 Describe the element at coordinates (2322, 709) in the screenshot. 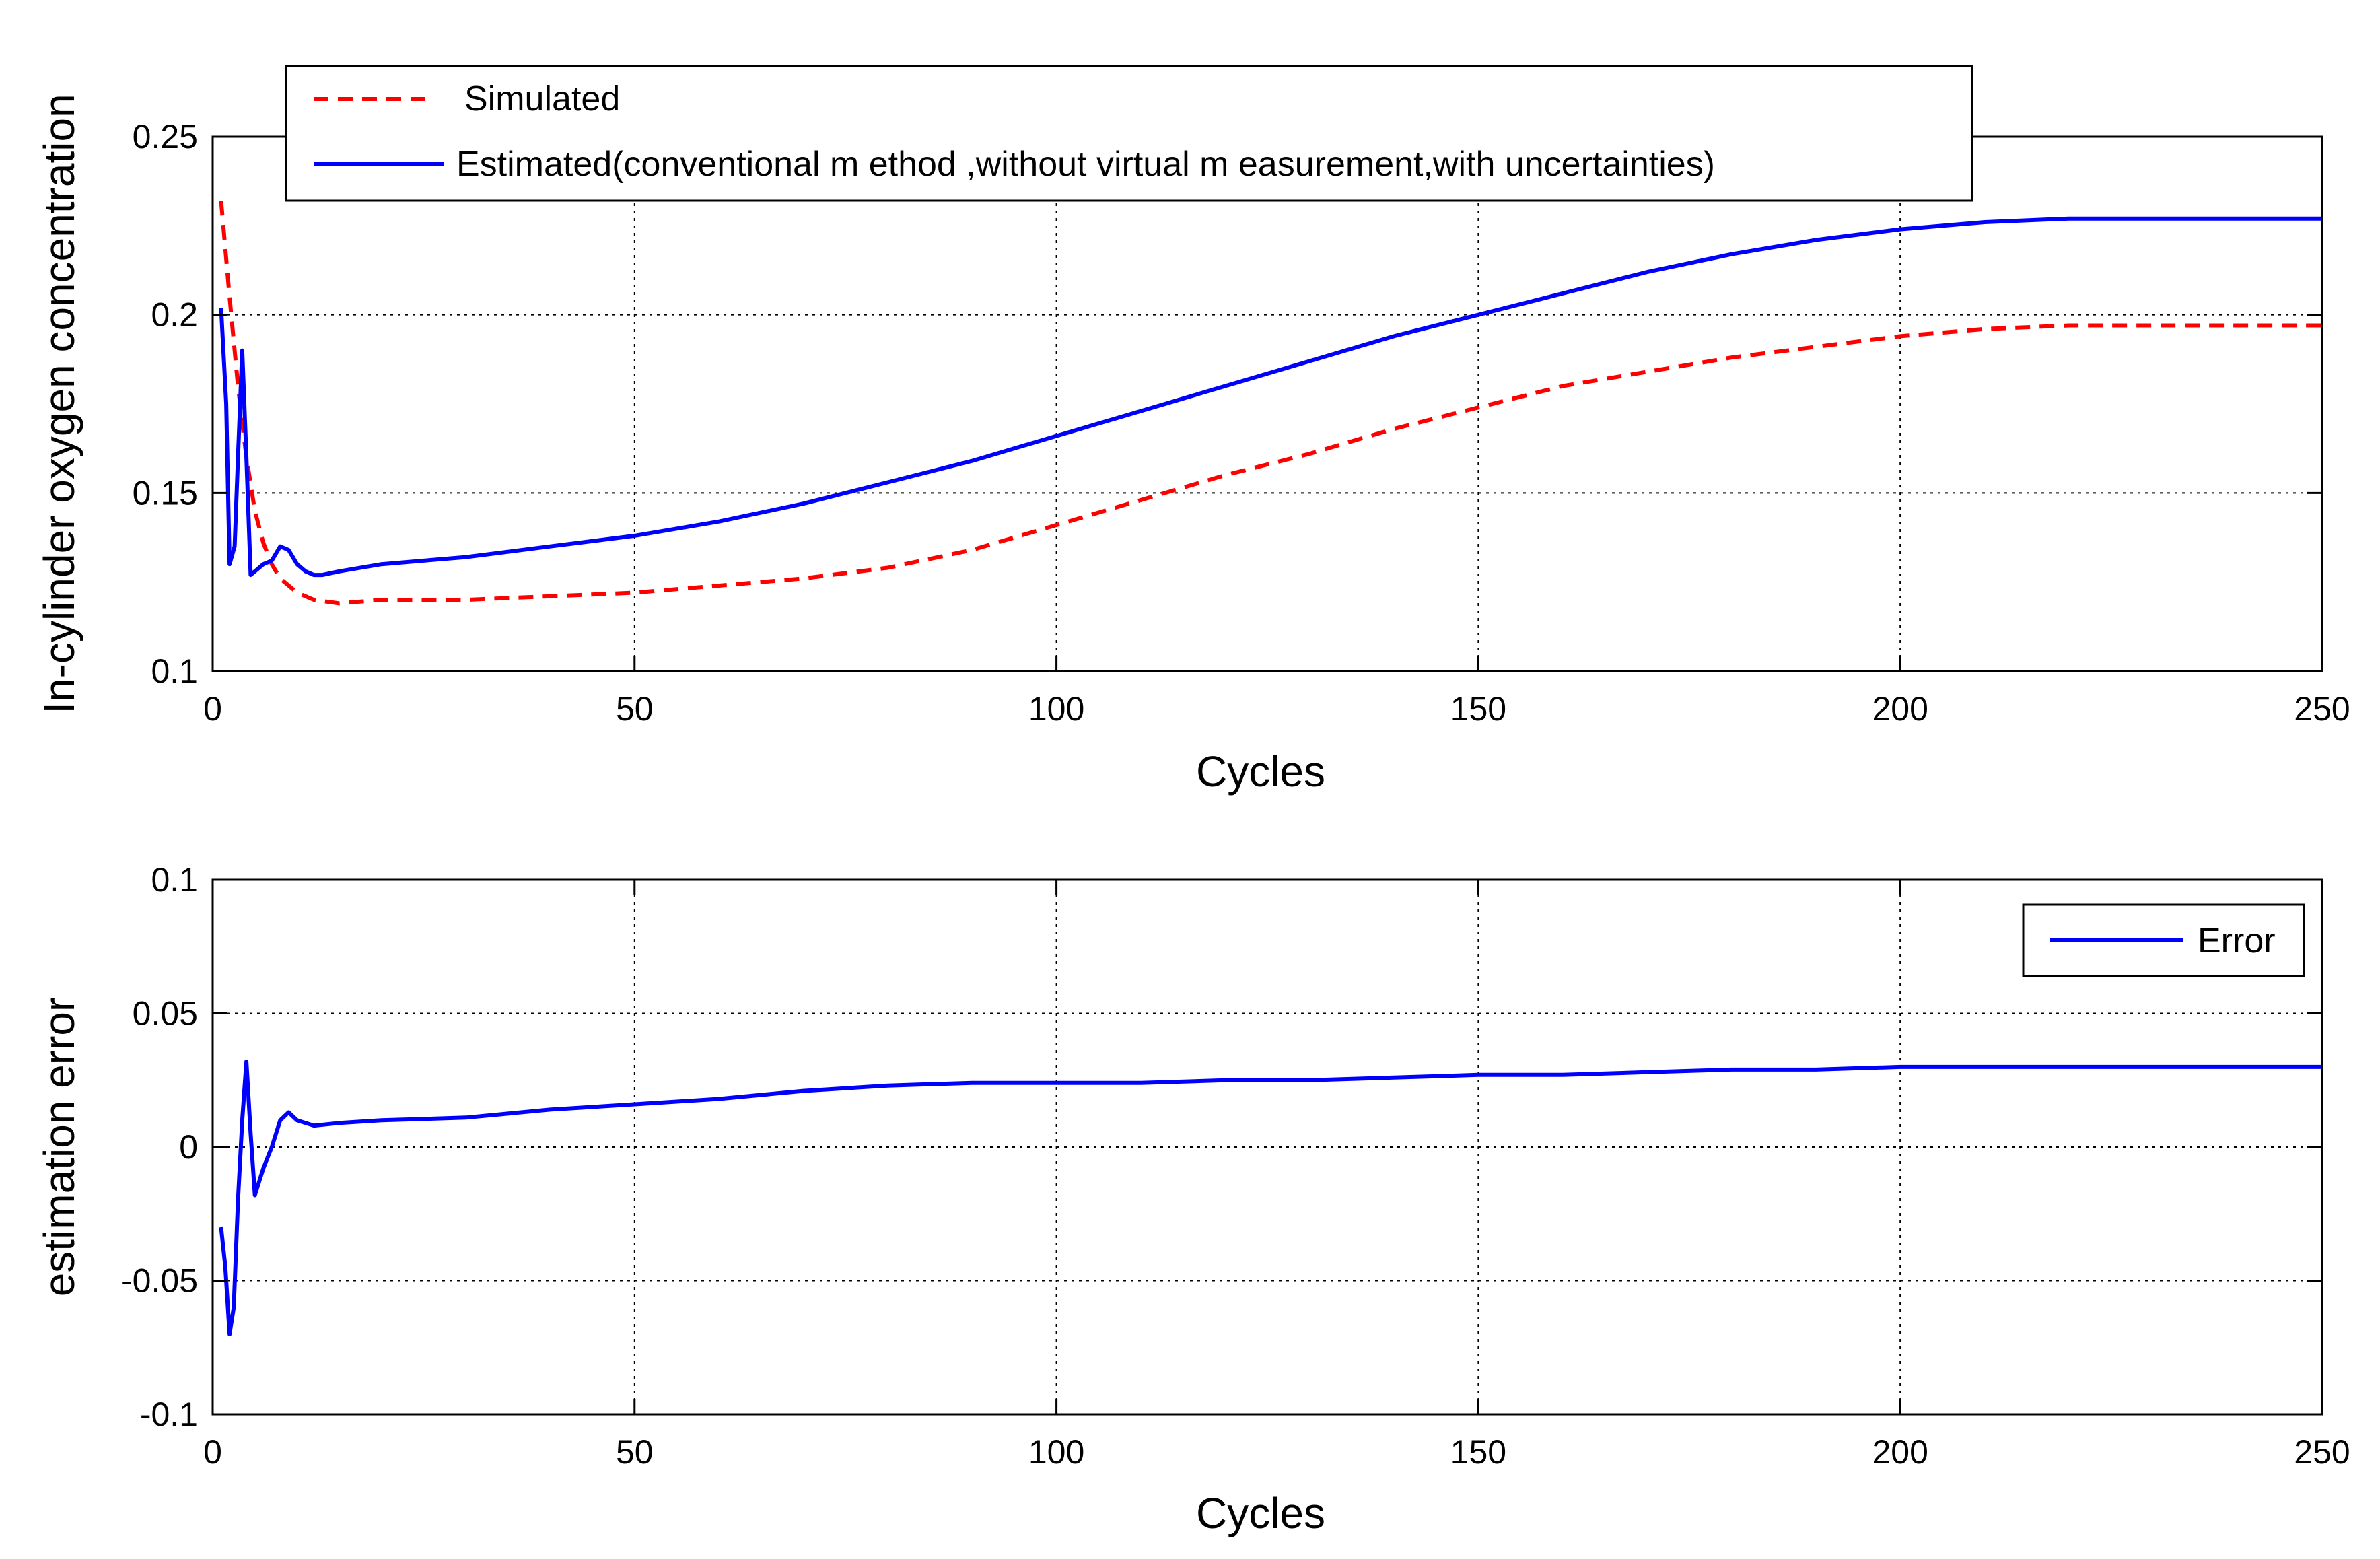

I see `top-x-tick-label: 250` at that location.